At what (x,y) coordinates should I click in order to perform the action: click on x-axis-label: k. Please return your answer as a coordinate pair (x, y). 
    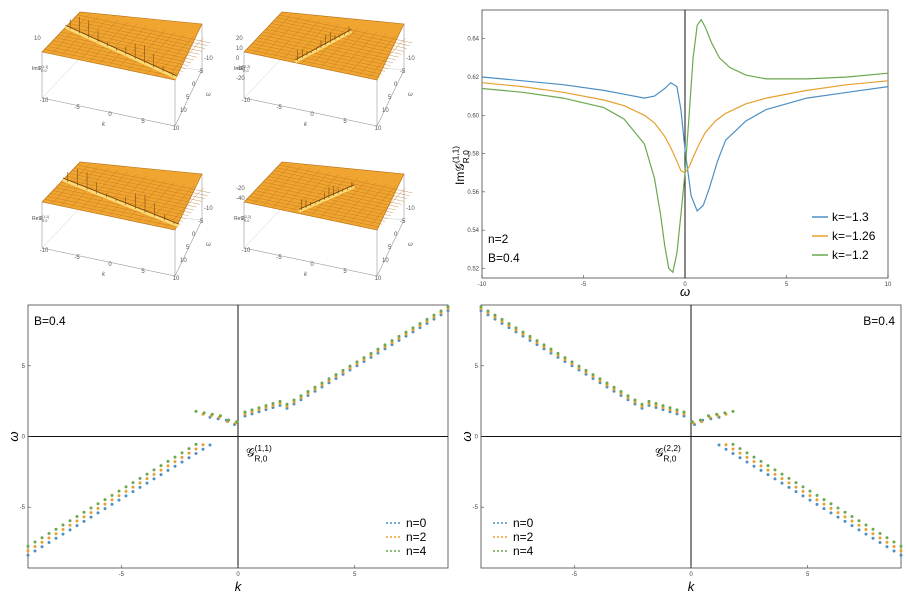
    Looking at the image, I should click on (692, 586).